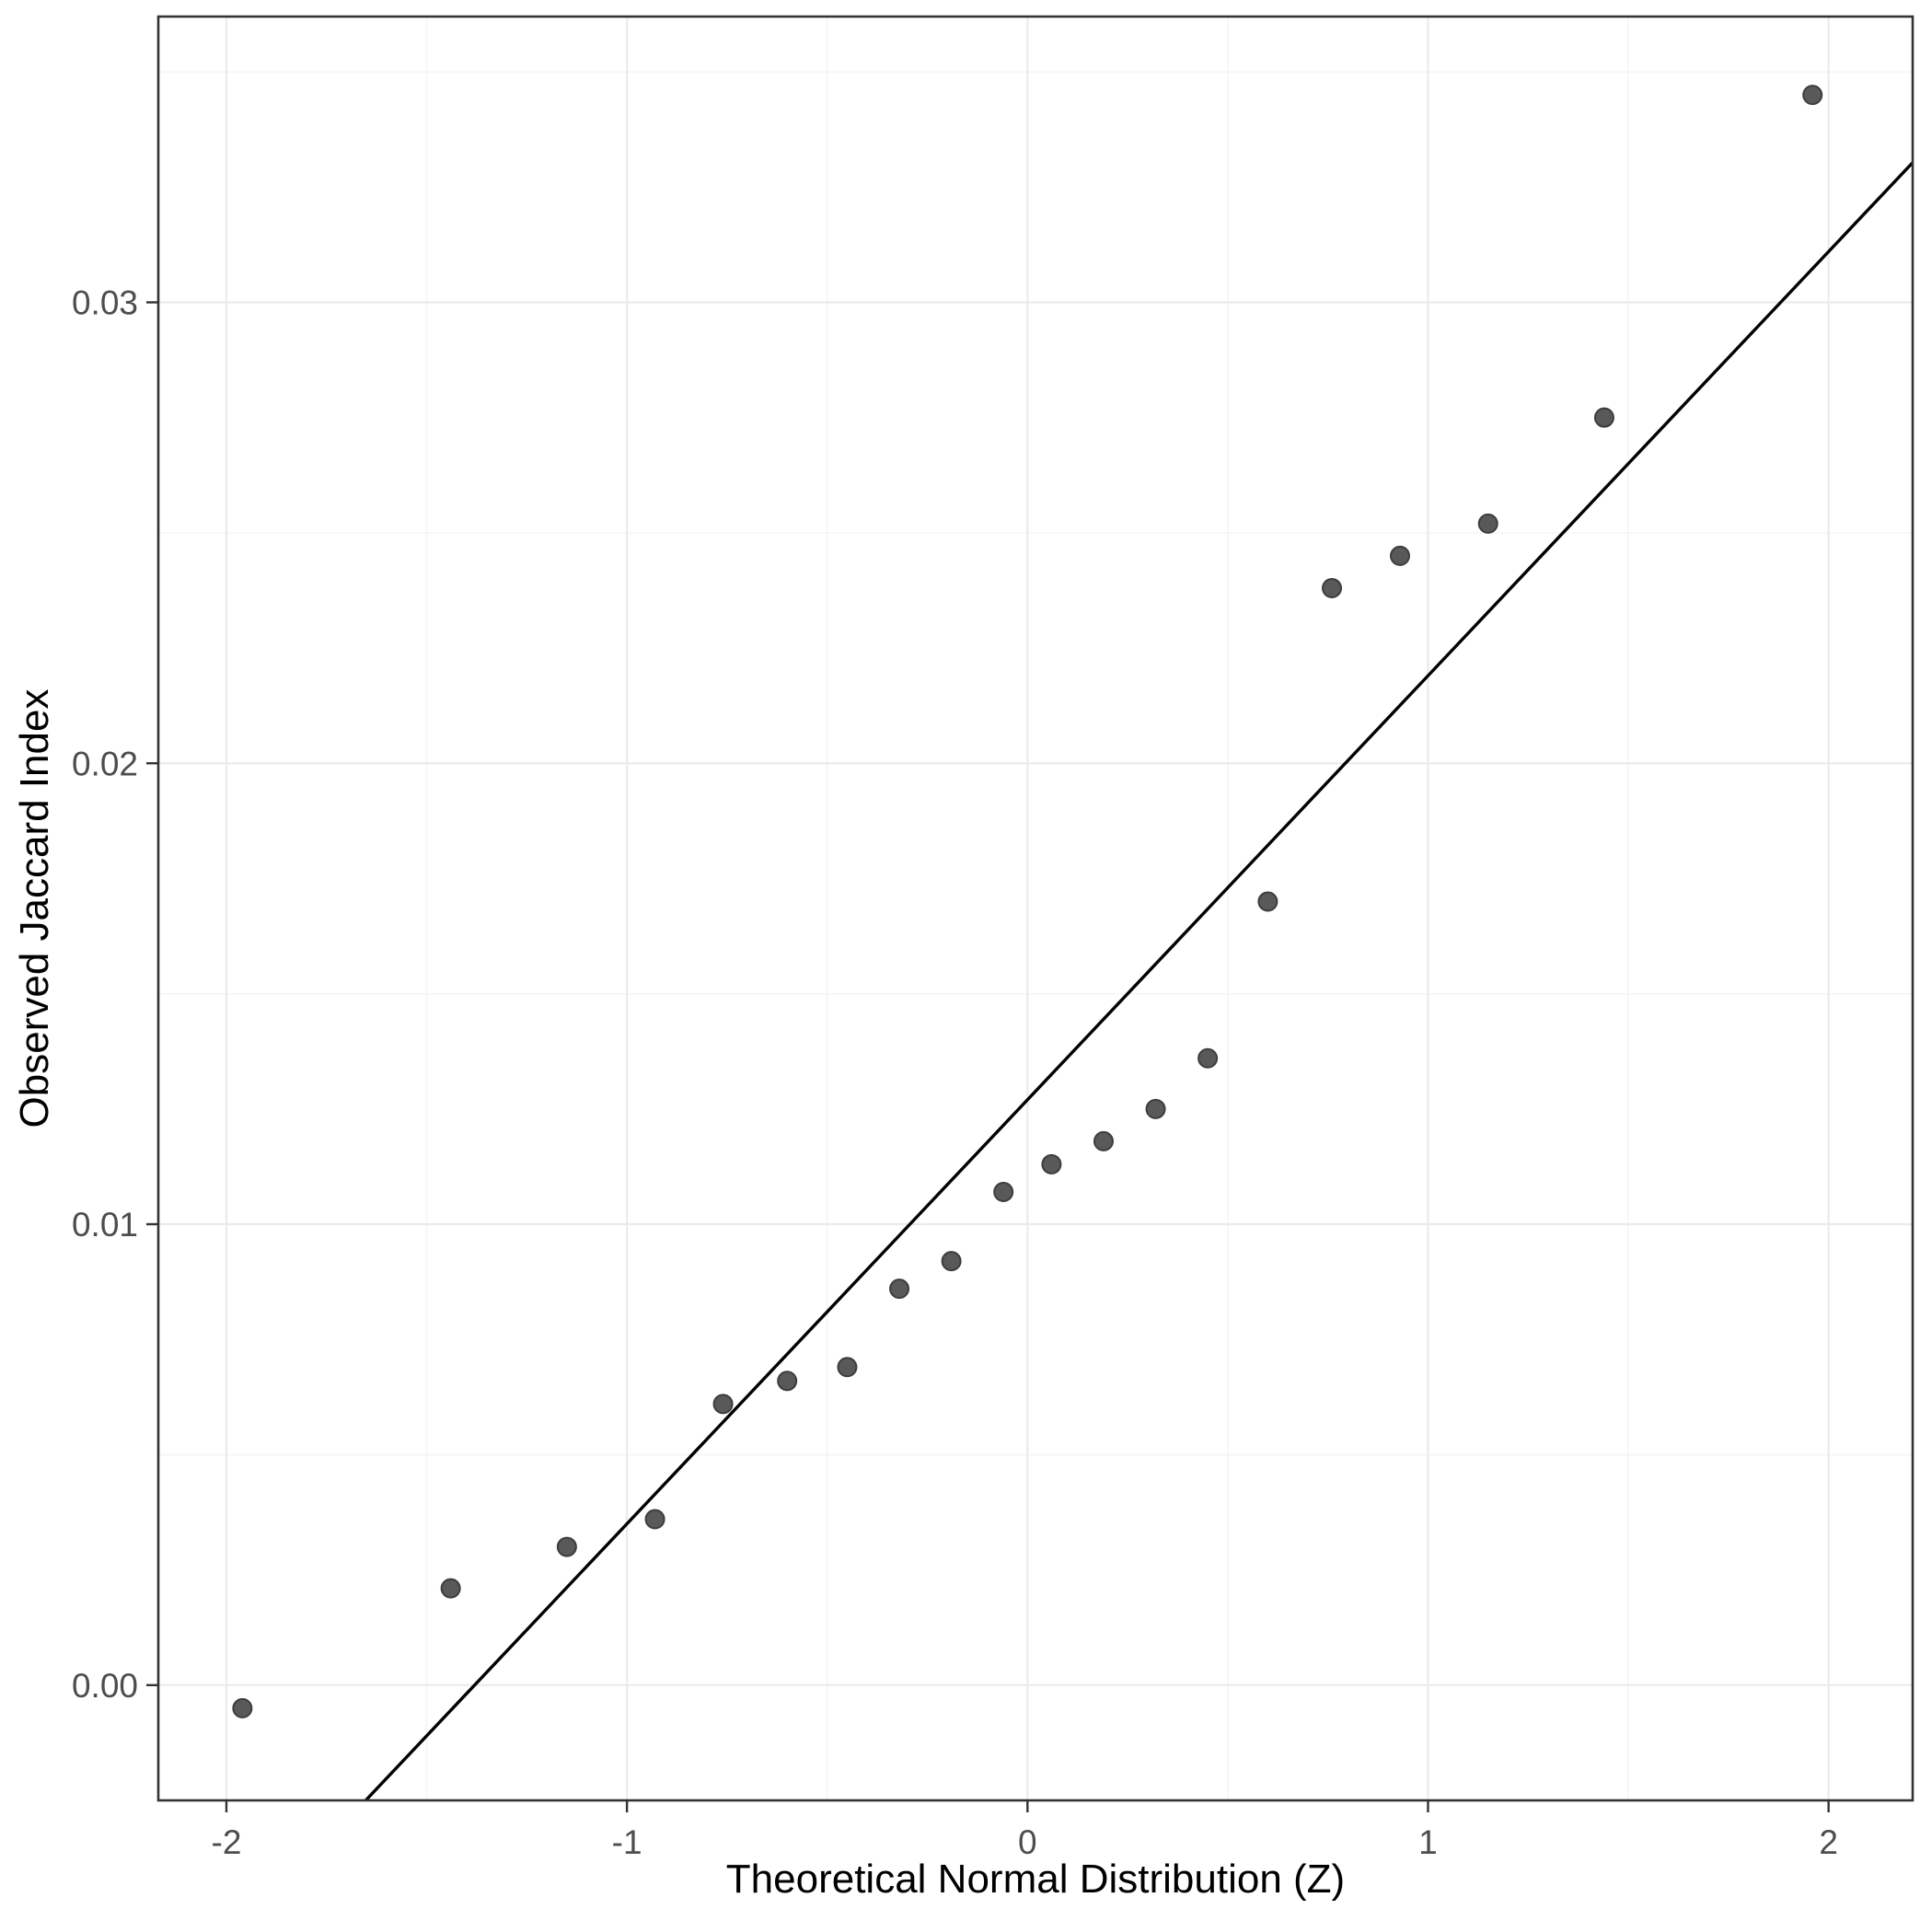  What do you see at coordinates (105, 302) in the screenshot?
I see `y-tick-label: 0.03` at bounding box center [105, 302].